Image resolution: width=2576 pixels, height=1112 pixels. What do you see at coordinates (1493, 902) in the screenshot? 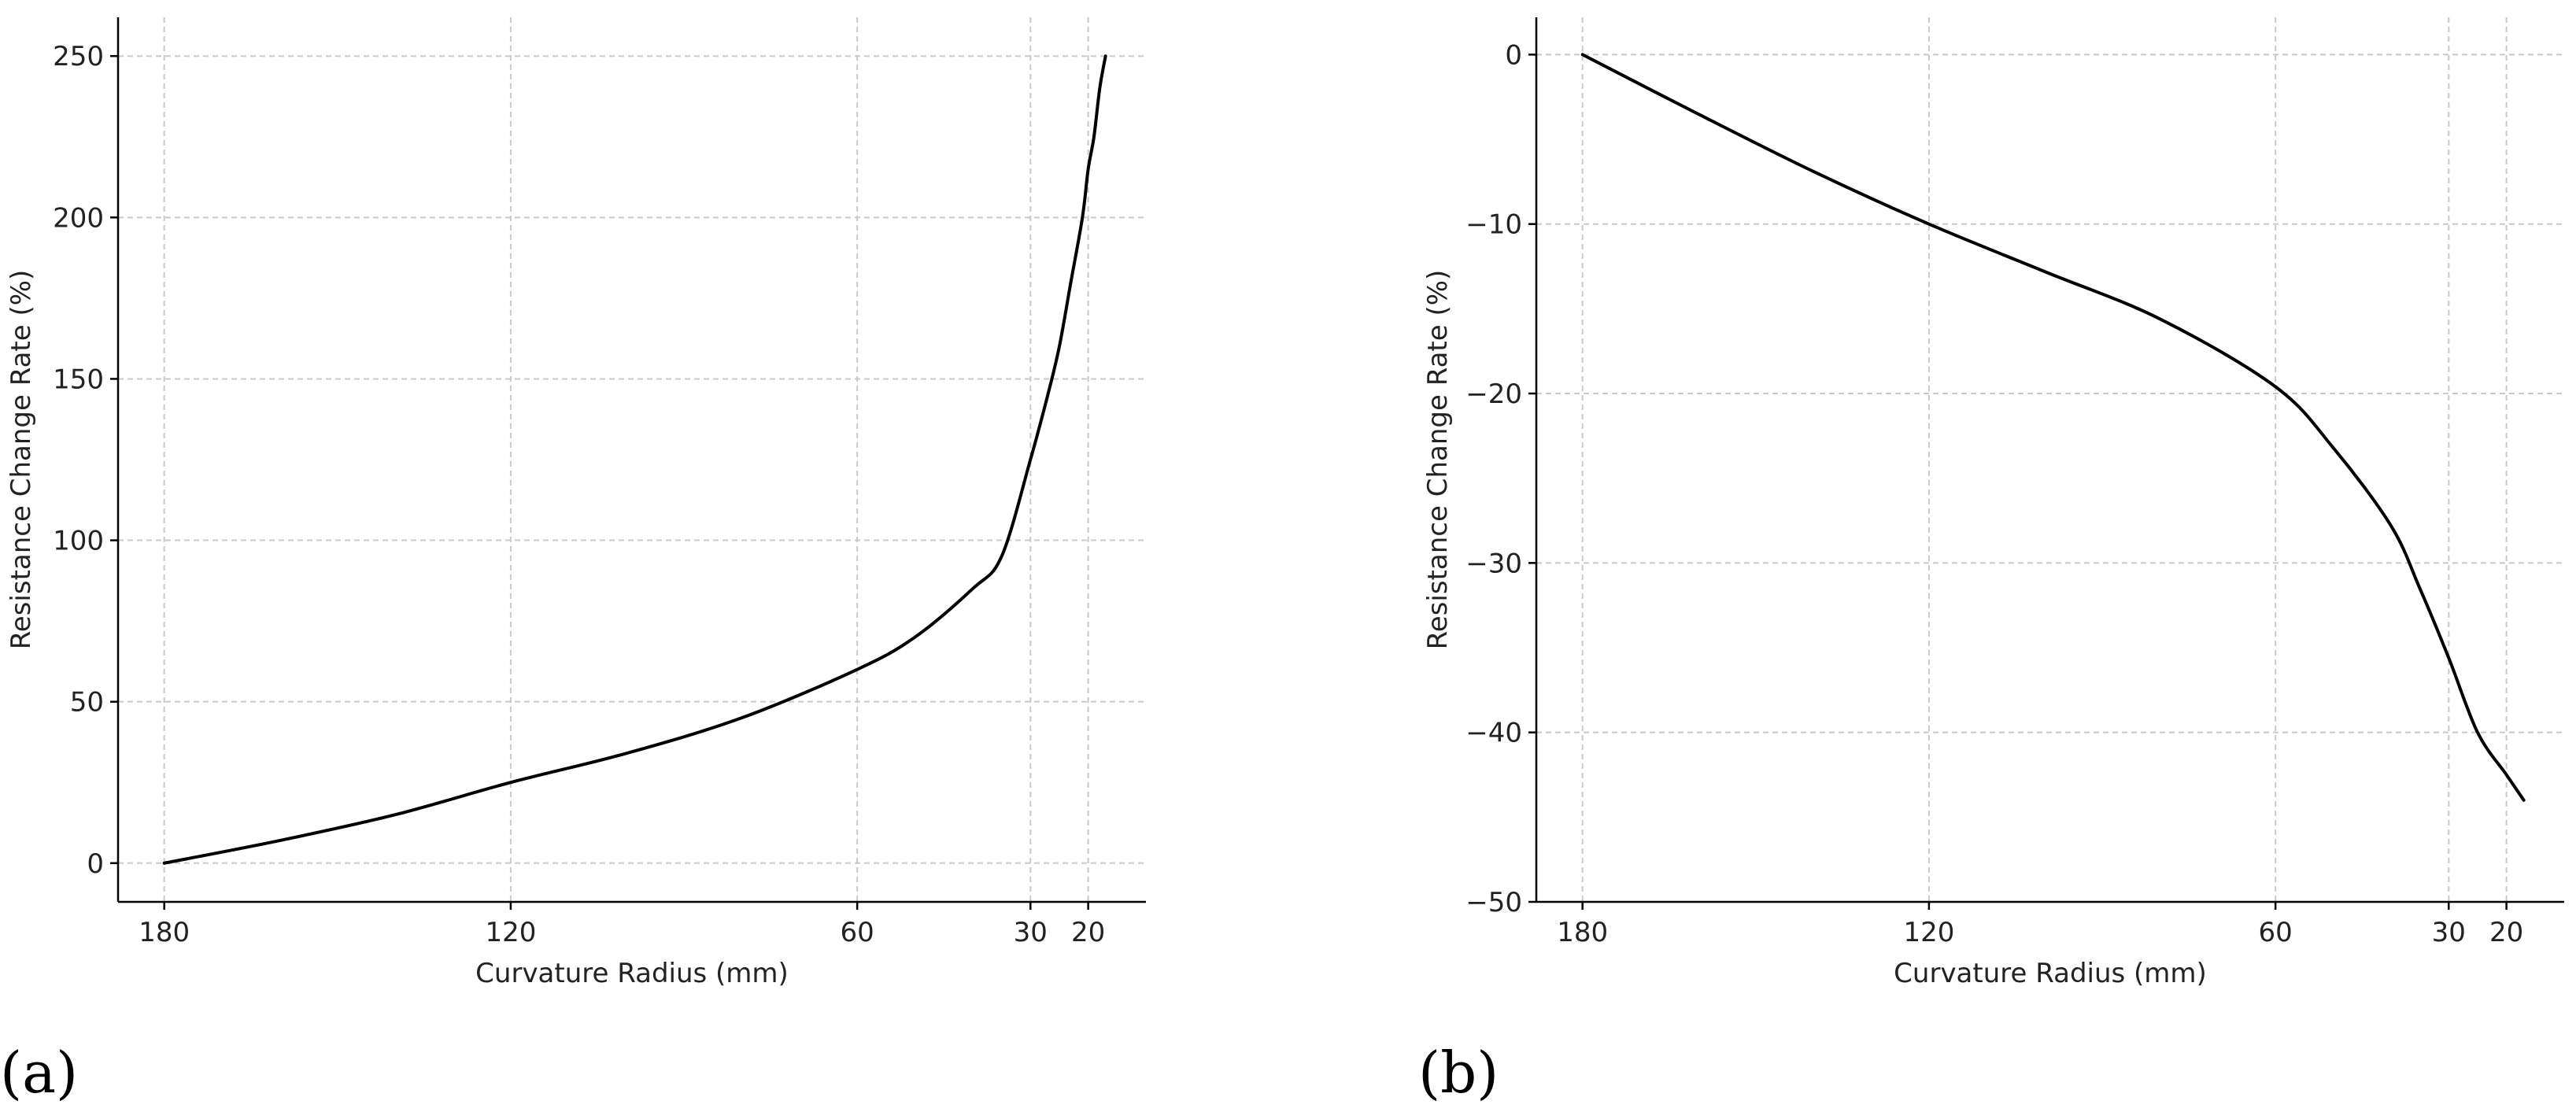
I see `y-tick-label: −50` at bounding box center [1493, 902].